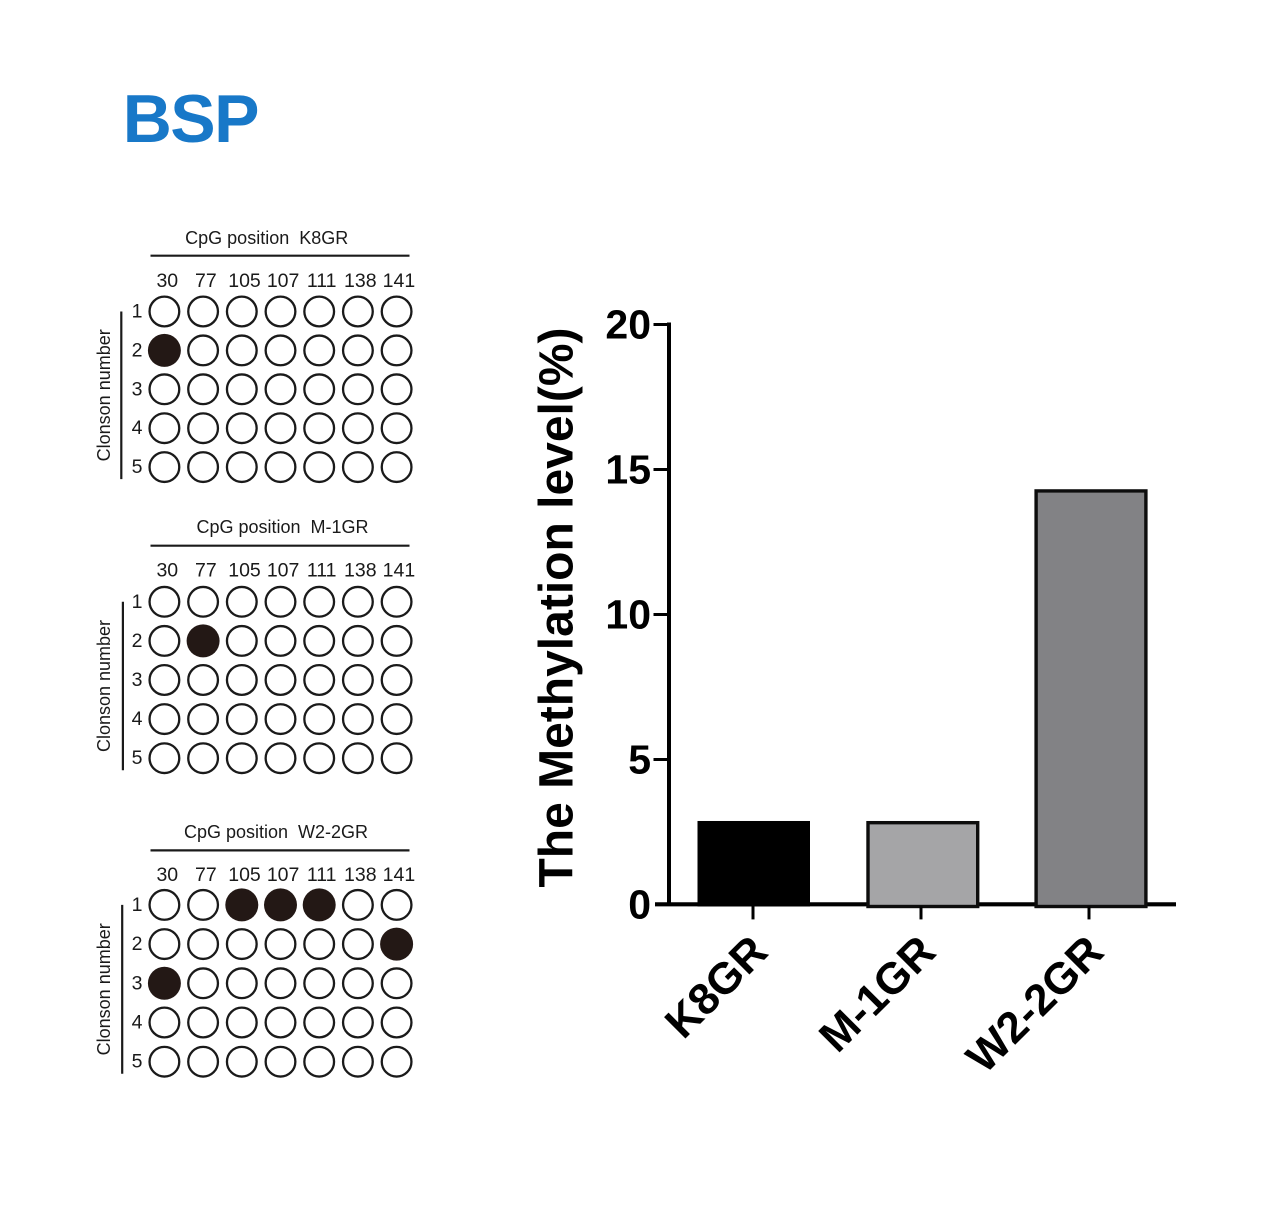 The image size is (1267, 1207). What do you see at coordinates (276, 832) in the screenshot?
I see `svg-text: CpG position W2-2GR` at bounding box center [276, 832].